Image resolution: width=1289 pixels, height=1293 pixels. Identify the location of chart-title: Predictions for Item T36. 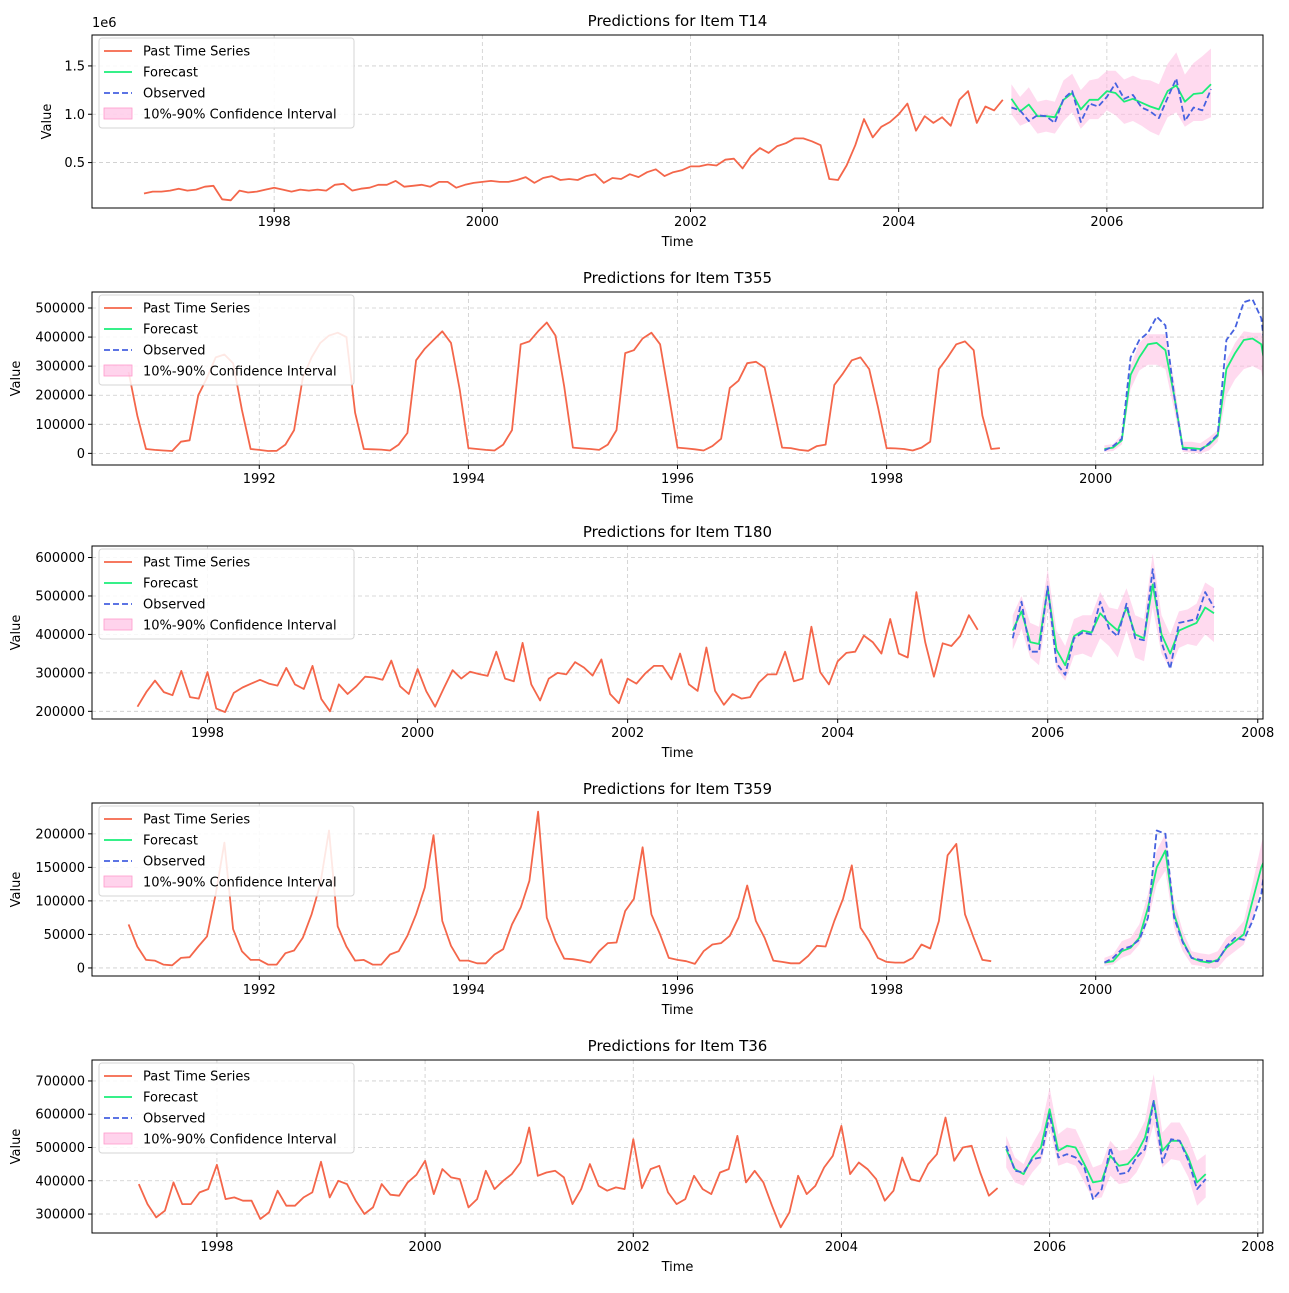
(678, 1046).